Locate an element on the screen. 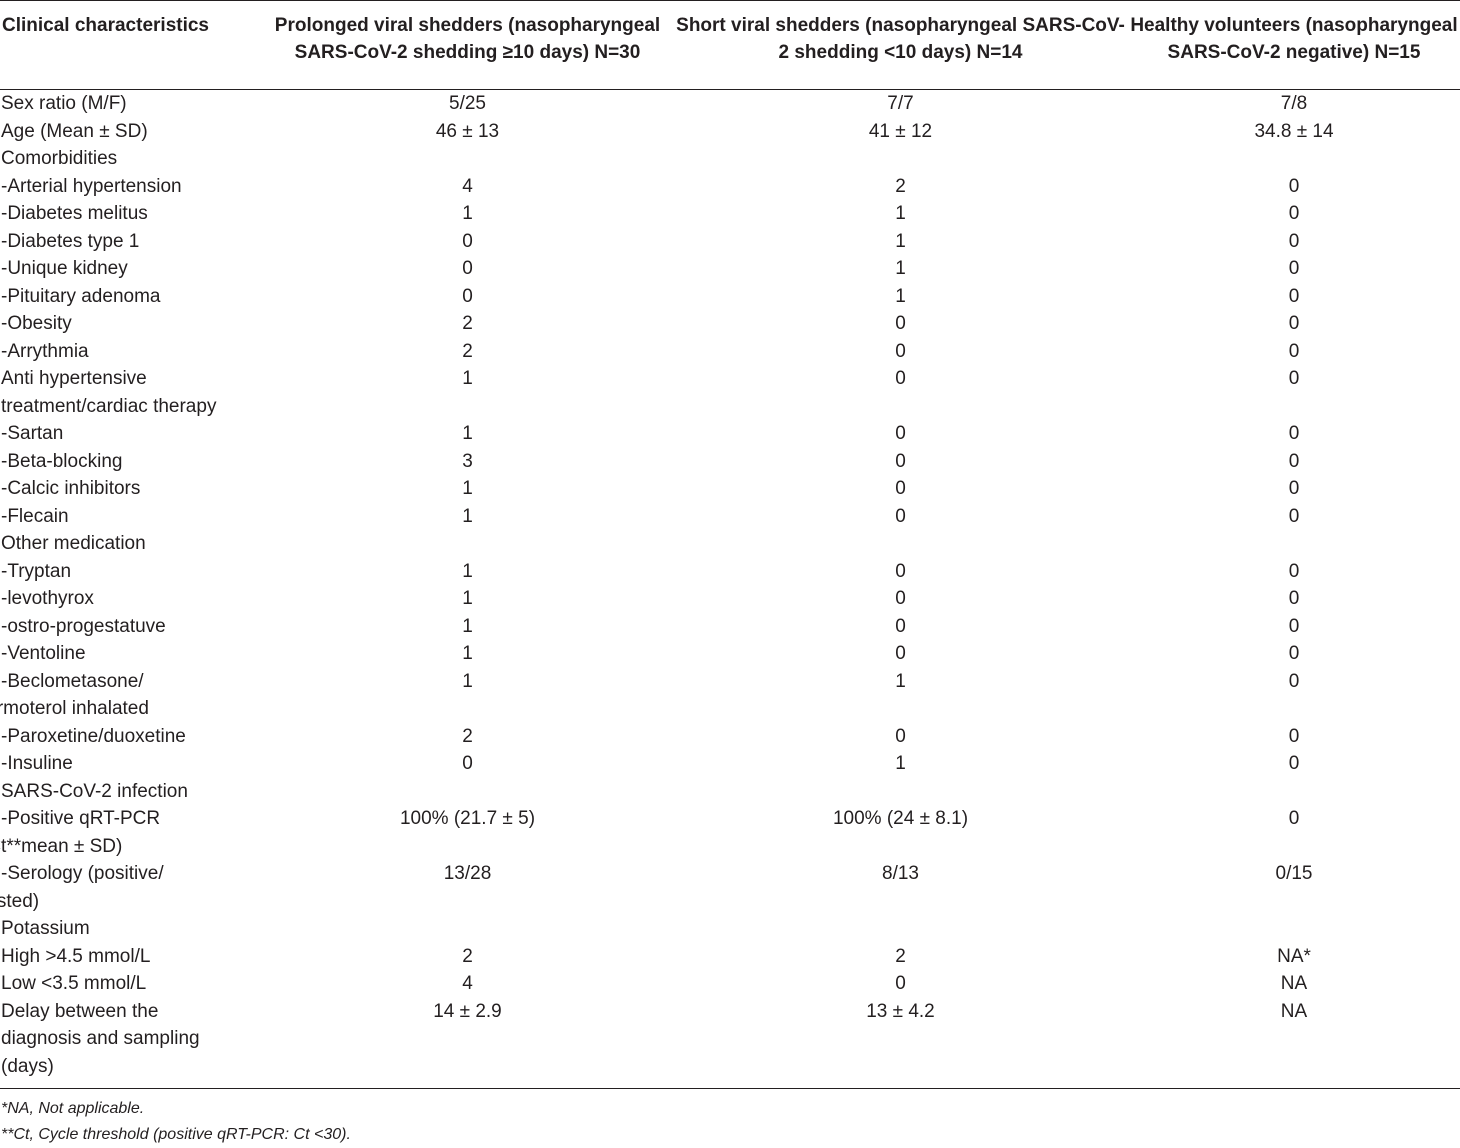  footnote-na: *NA, Not applicable. is located at coordinates (73, 1108).